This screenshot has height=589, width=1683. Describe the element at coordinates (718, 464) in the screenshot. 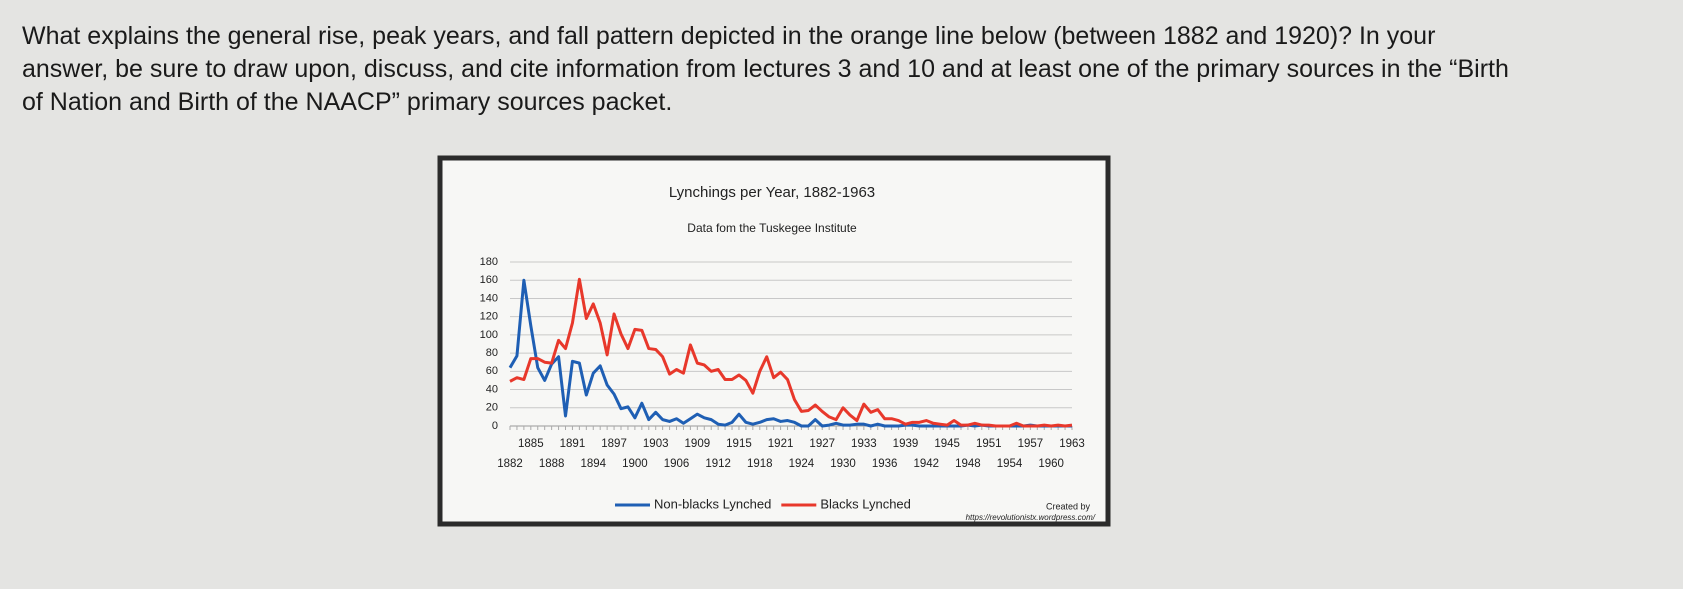

I see `x-tick-label: 1912` at that location.